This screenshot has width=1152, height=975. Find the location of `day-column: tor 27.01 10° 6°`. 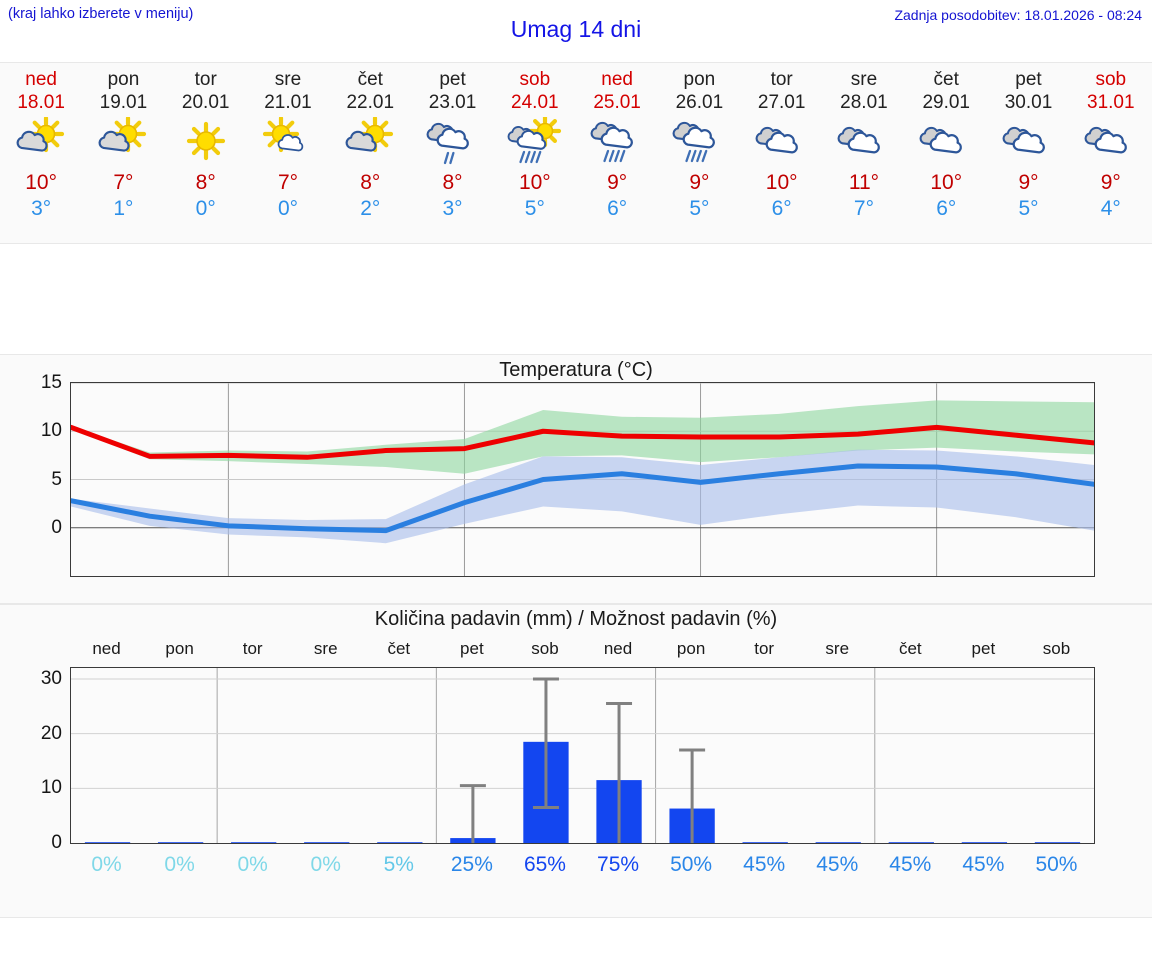

day-column: tor 27.01 10° 6° is located at coordinates (782, 153).